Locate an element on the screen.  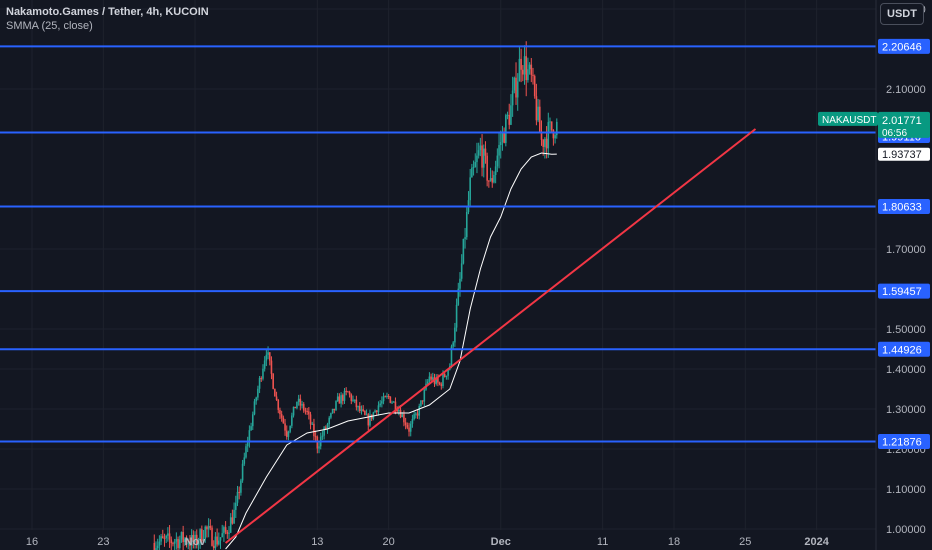
currency-button: USDT is located at coordinates (902, 14).